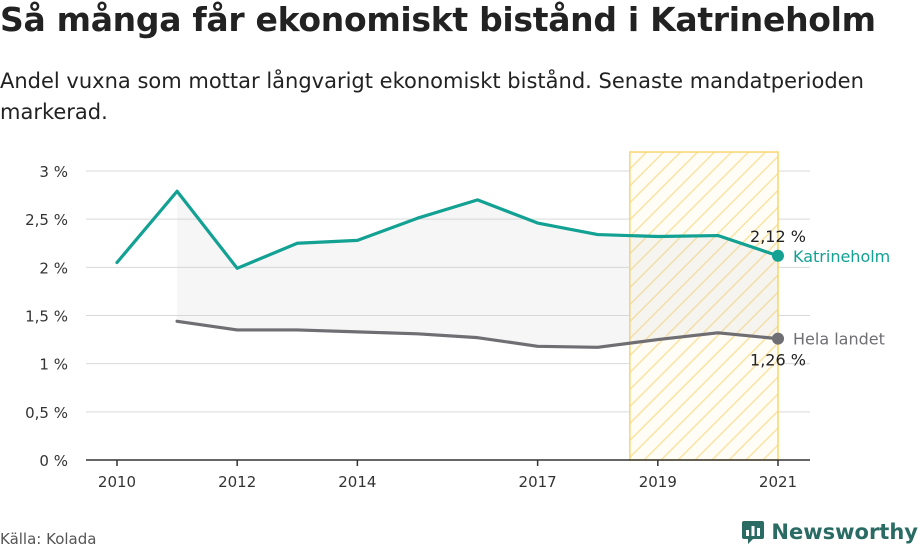  What do you see at coordinates (53, 172) in the screenshot?
I see `y-tick-label: 3 %` at bounding box center [53, 172].